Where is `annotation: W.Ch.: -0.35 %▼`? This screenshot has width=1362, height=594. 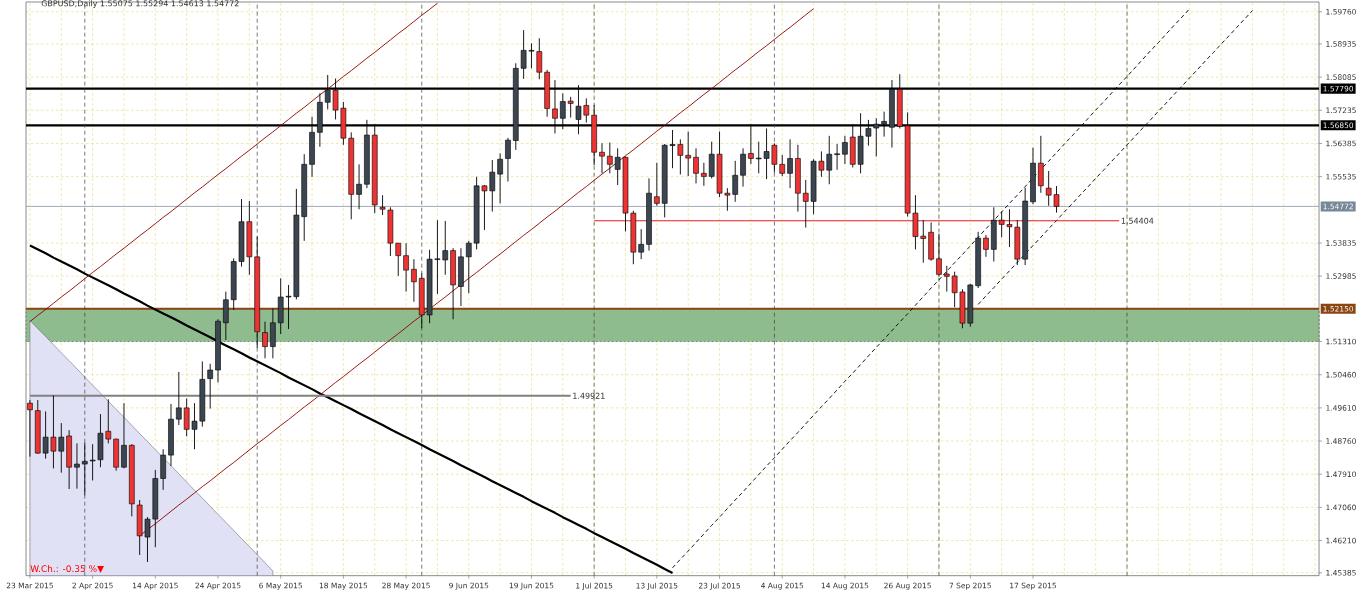
annotation: W.Ch.: -0.35 %▼ is located at coordinates (67, 569).